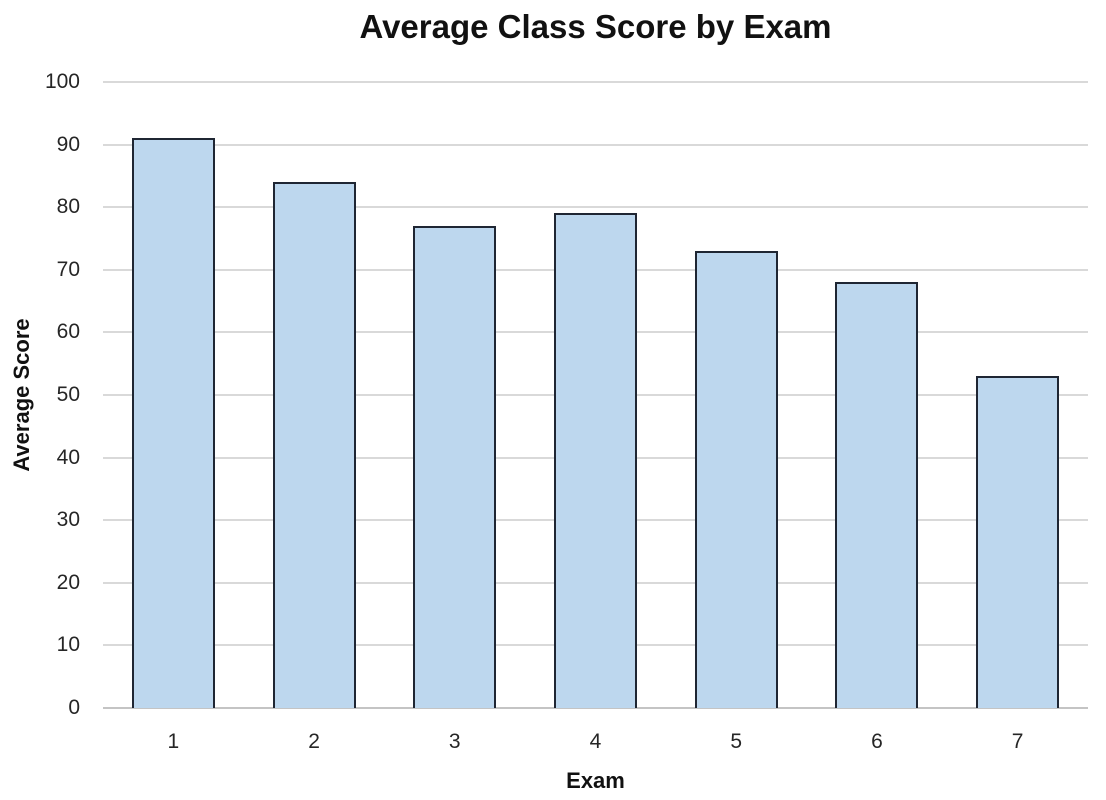 The width and height of the screenshot is (1106, 800). I want to click on x-axis-title: Exam, so click(595, 780).